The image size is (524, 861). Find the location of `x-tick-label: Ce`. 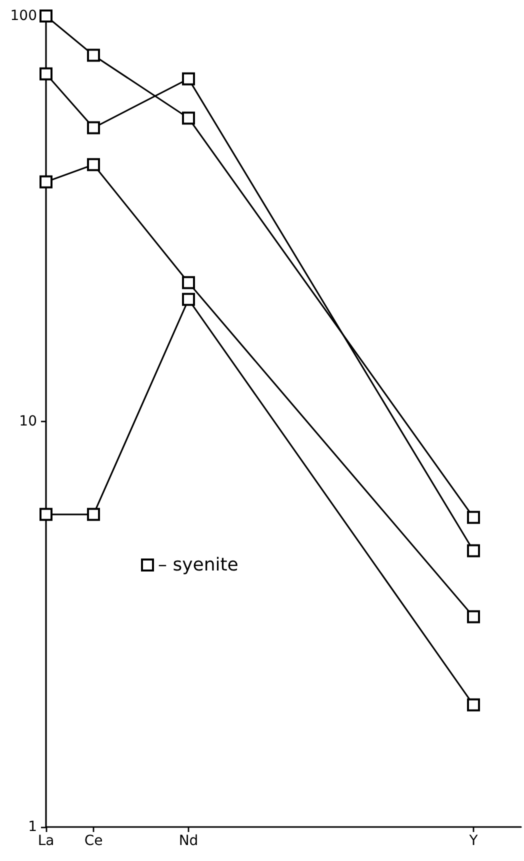

x-tick-label: Ce is located at coordinates (93, 841).